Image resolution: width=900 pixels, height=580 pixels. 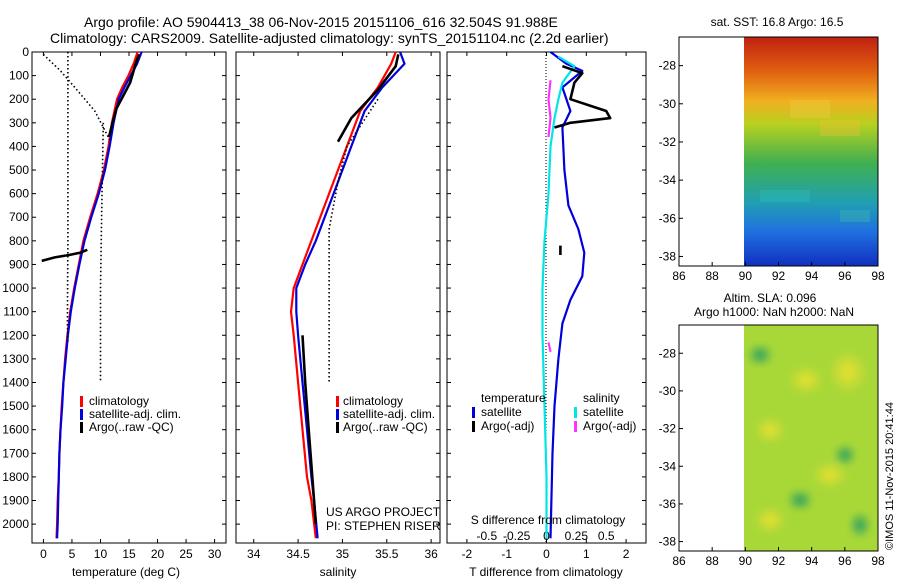 I want to click on x-tick-label: 25, so click(x=186, y=554).